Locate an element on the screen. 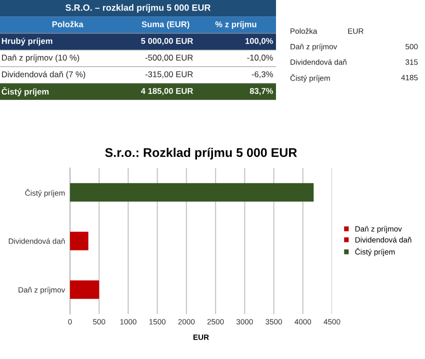 The width and height of the screenshot is (425, 359). text: 100,0% is located at coordinates (260, 42).